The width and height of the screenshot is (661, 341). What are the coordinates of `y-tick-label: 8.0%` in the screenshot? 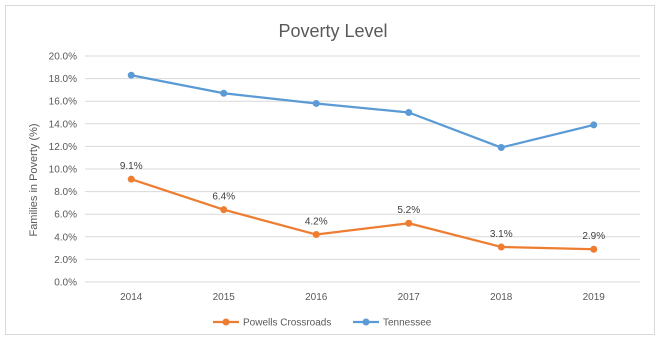 It's located at (65, 192).